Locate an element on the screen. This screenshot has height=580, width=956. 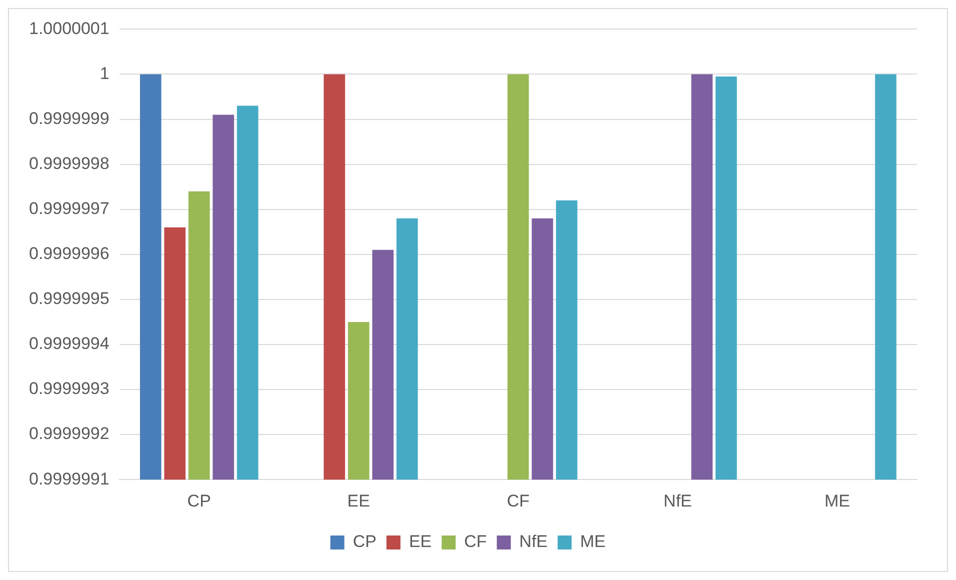
x-tick-label: EE is located at coordinates (358, 500).